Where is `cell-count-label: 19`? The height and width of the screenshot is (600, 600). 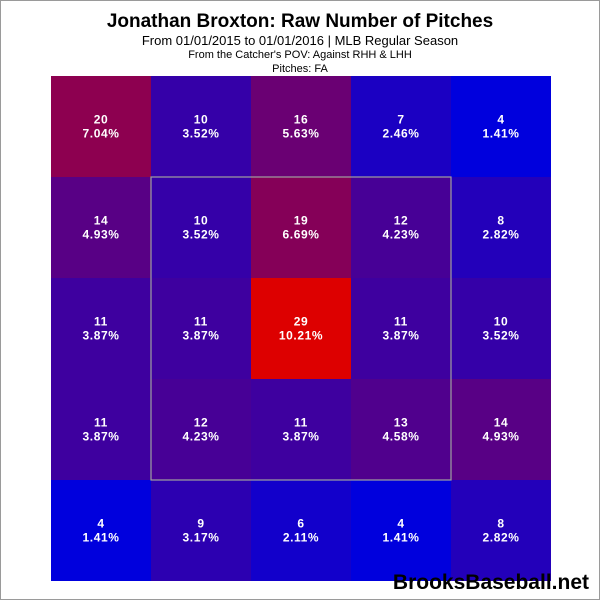 cell-count-label: 19 is located at coordinates (301, 221).